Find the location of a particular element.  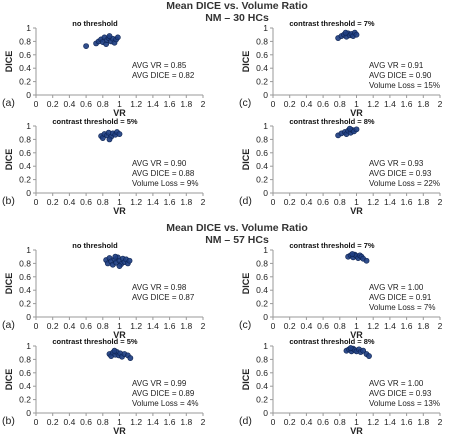

stat-annotation: Volume Loss = 7% is located at coordinates (402, 307).